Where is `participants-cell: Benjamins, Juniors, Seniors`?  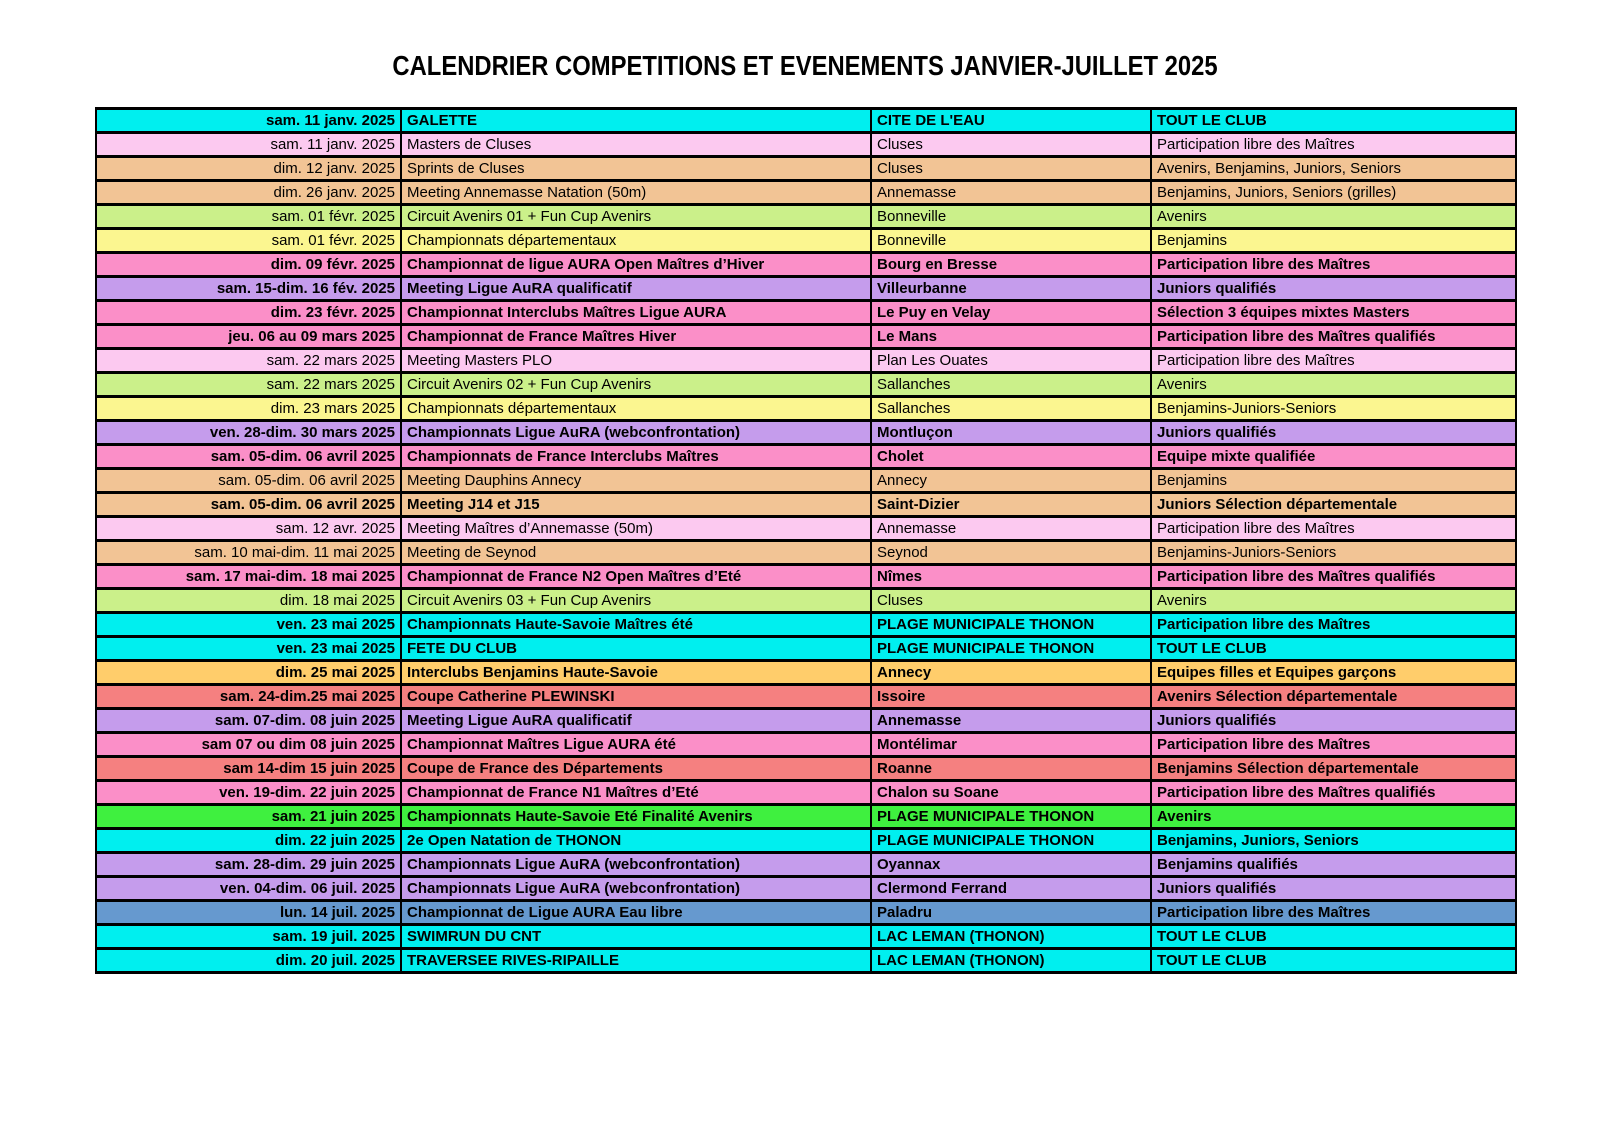
participants-cell: Benjamins, Juniors, Seniors is located at coordinates (1333, 840).